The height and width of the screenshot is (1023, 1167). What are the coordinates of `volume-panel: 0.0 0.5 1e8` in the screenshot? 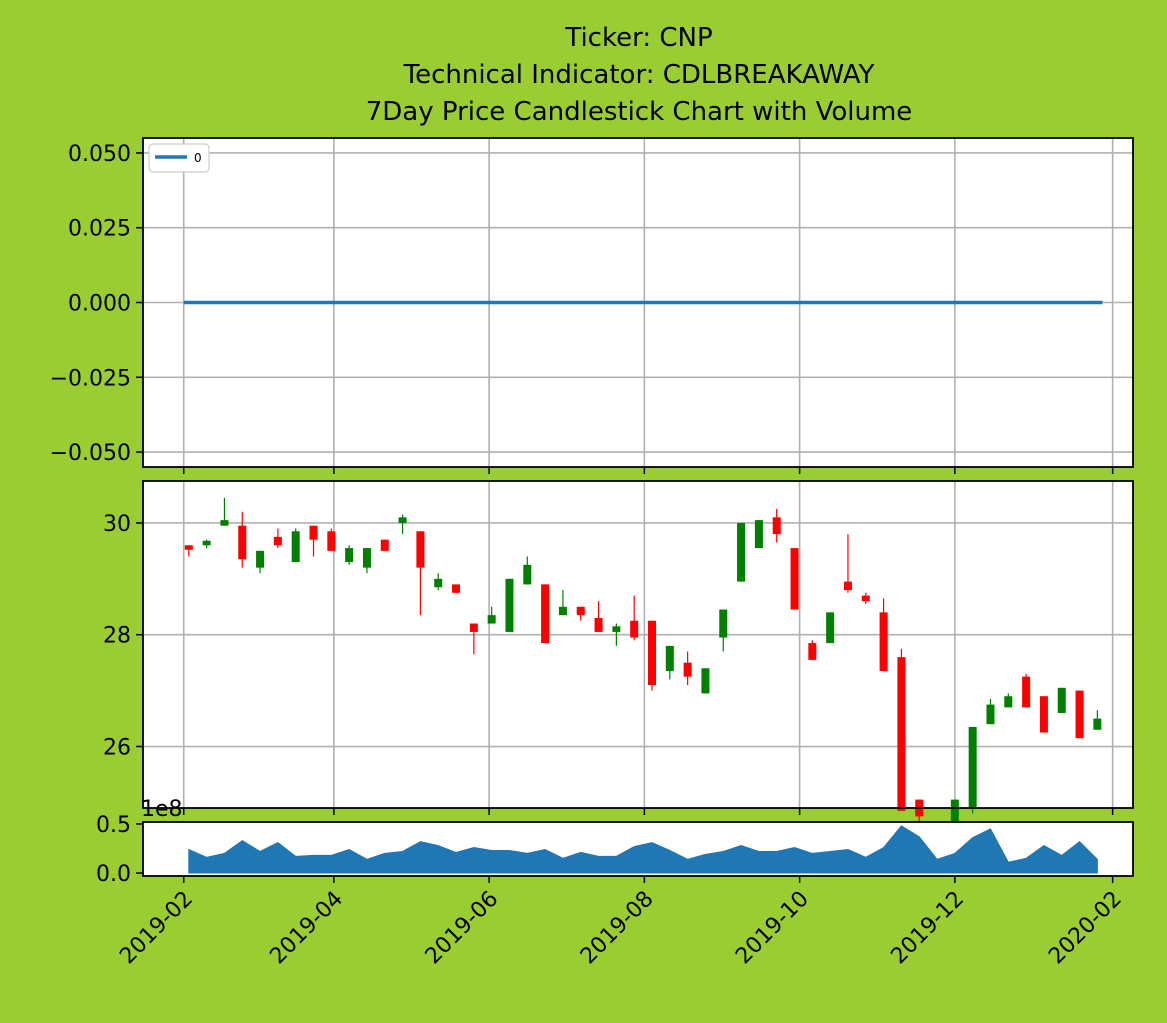 It's located at (615, 842).